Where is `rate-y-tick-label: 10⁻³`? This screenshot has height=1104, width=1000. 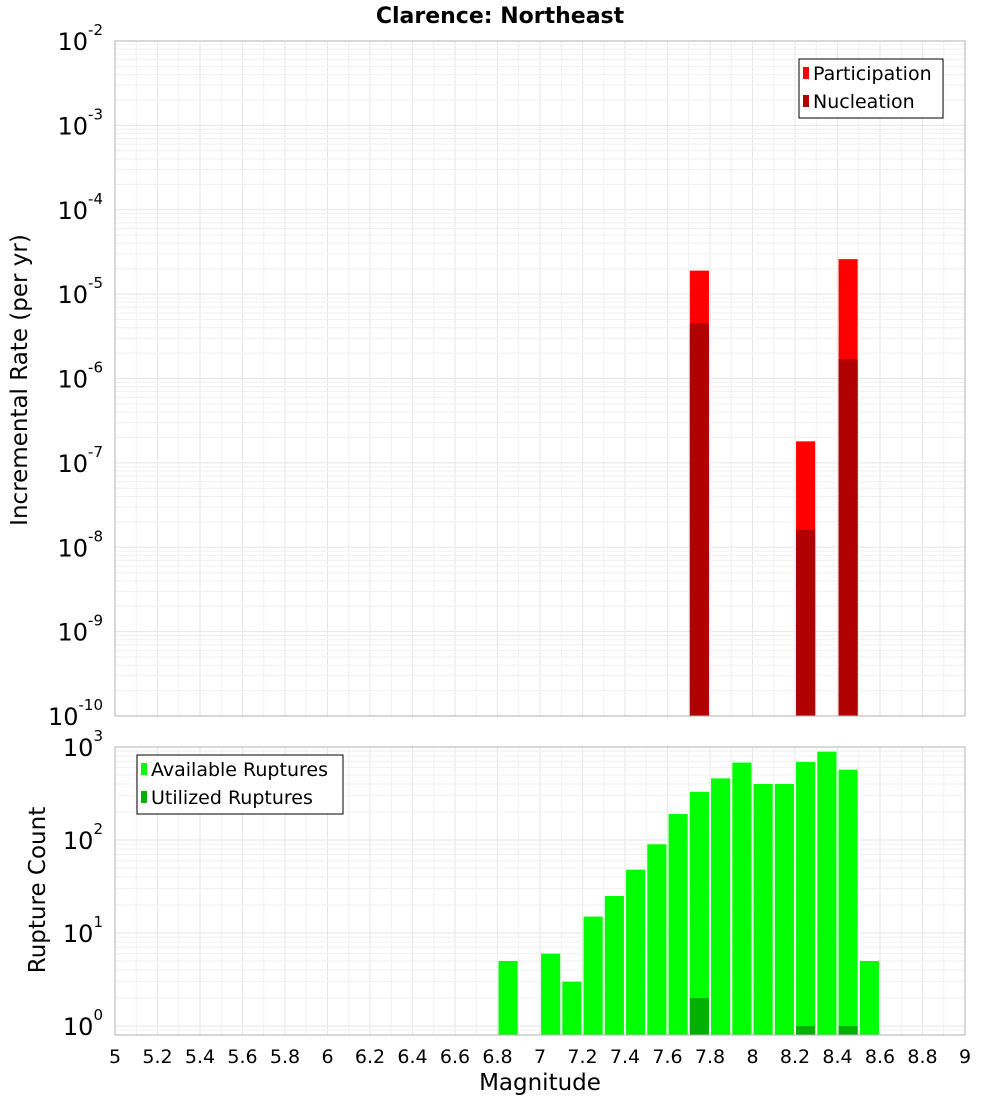
rate-y-tick-label: 10⁻³ is located at coordinates (80, 122).